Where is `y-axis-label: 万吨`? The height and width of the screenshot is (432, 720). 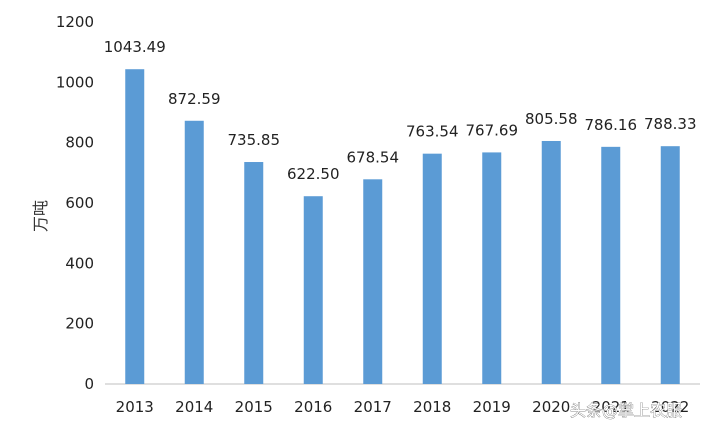
y-axis-label: 万吨 is located at coordinates (40, 216).